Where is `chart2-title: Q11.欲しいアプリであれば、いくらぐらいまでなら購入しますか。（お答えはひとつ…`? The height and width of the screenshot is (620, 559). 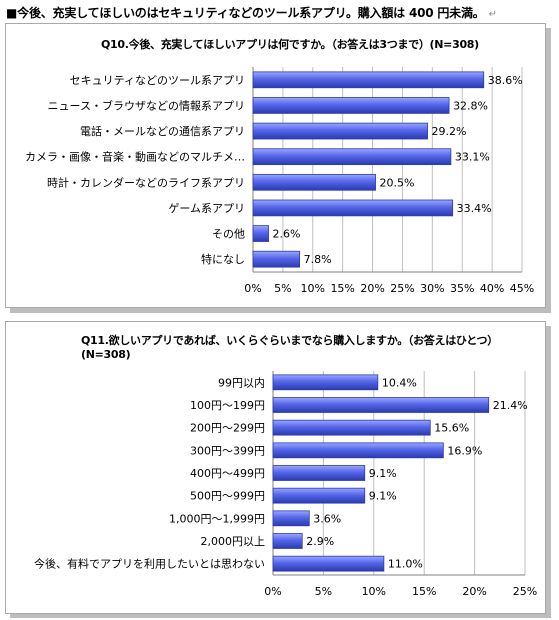
chart2-title: Q11.欲しいアプリであれば、いくらぐらいまでなら購入しますか。（お答えはひとつ… is located at coordinates (289, 346).